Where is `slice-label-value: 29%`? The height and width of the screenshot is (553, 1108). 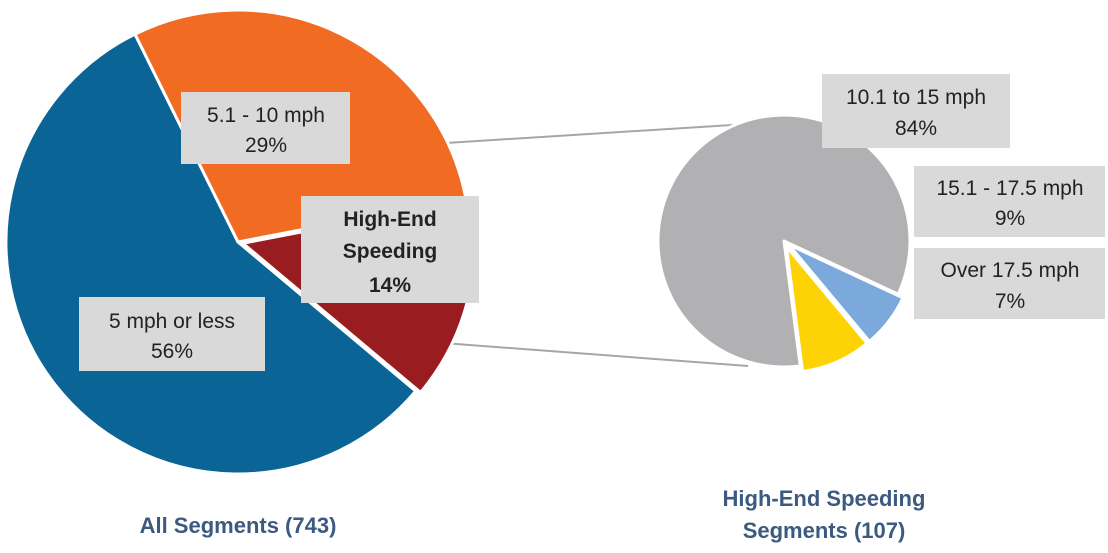
slice-label-value: 29% is located at coordinates (266, 145).